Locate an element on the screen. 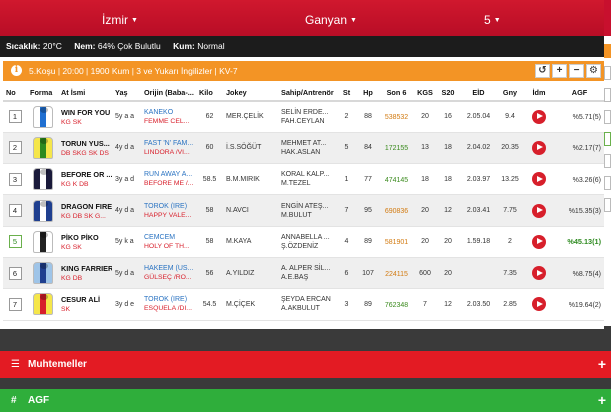  col-header-idm: İdm is located at coordinates (539, 93).